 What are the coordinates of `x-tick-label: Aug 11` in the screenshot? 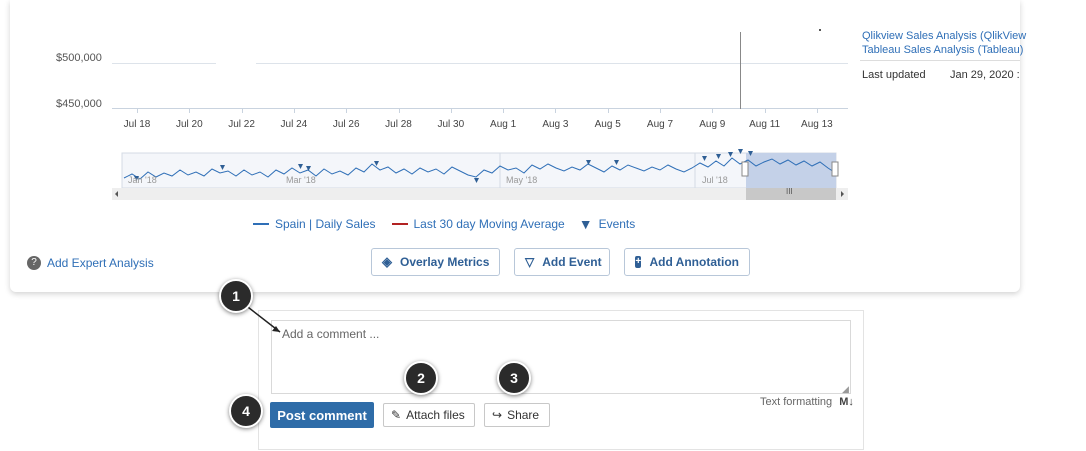 It's located at (765, 124).